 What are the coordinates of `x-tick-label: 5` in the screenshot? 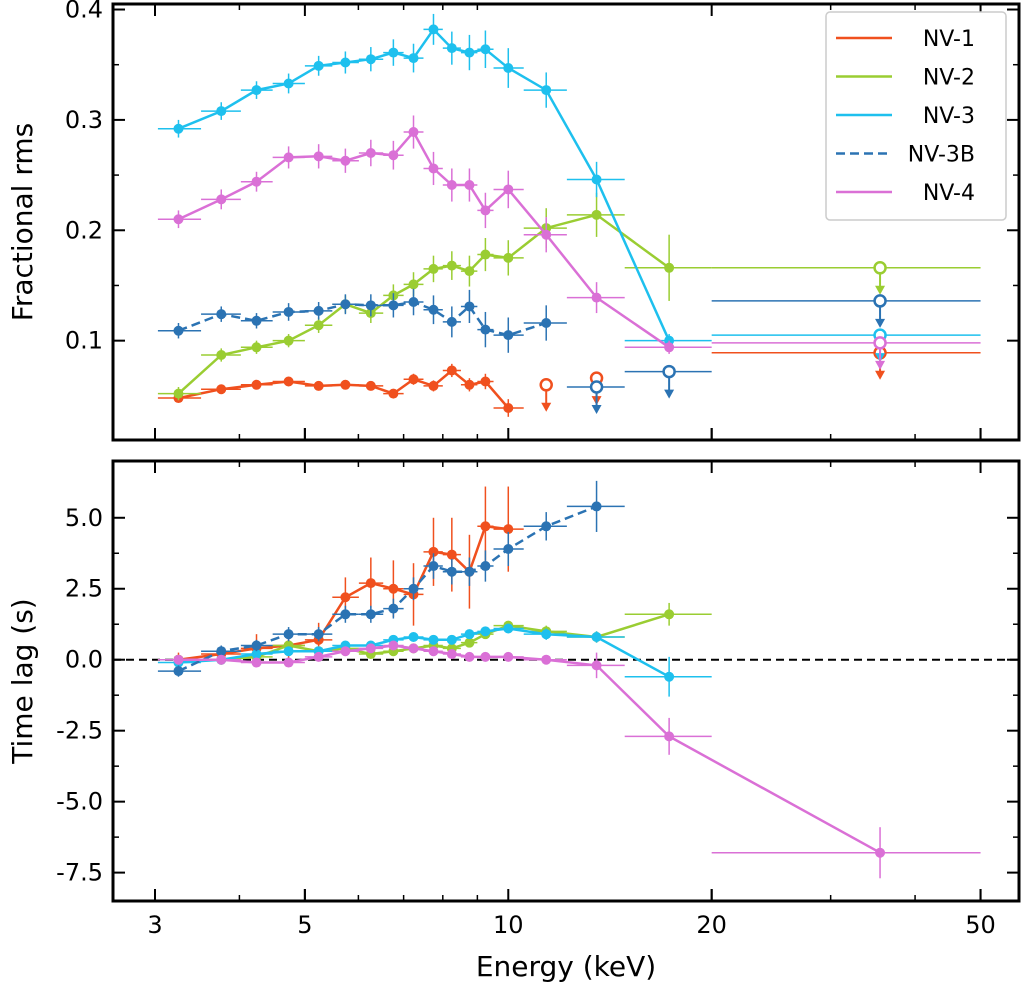 It's located at (304, 925).